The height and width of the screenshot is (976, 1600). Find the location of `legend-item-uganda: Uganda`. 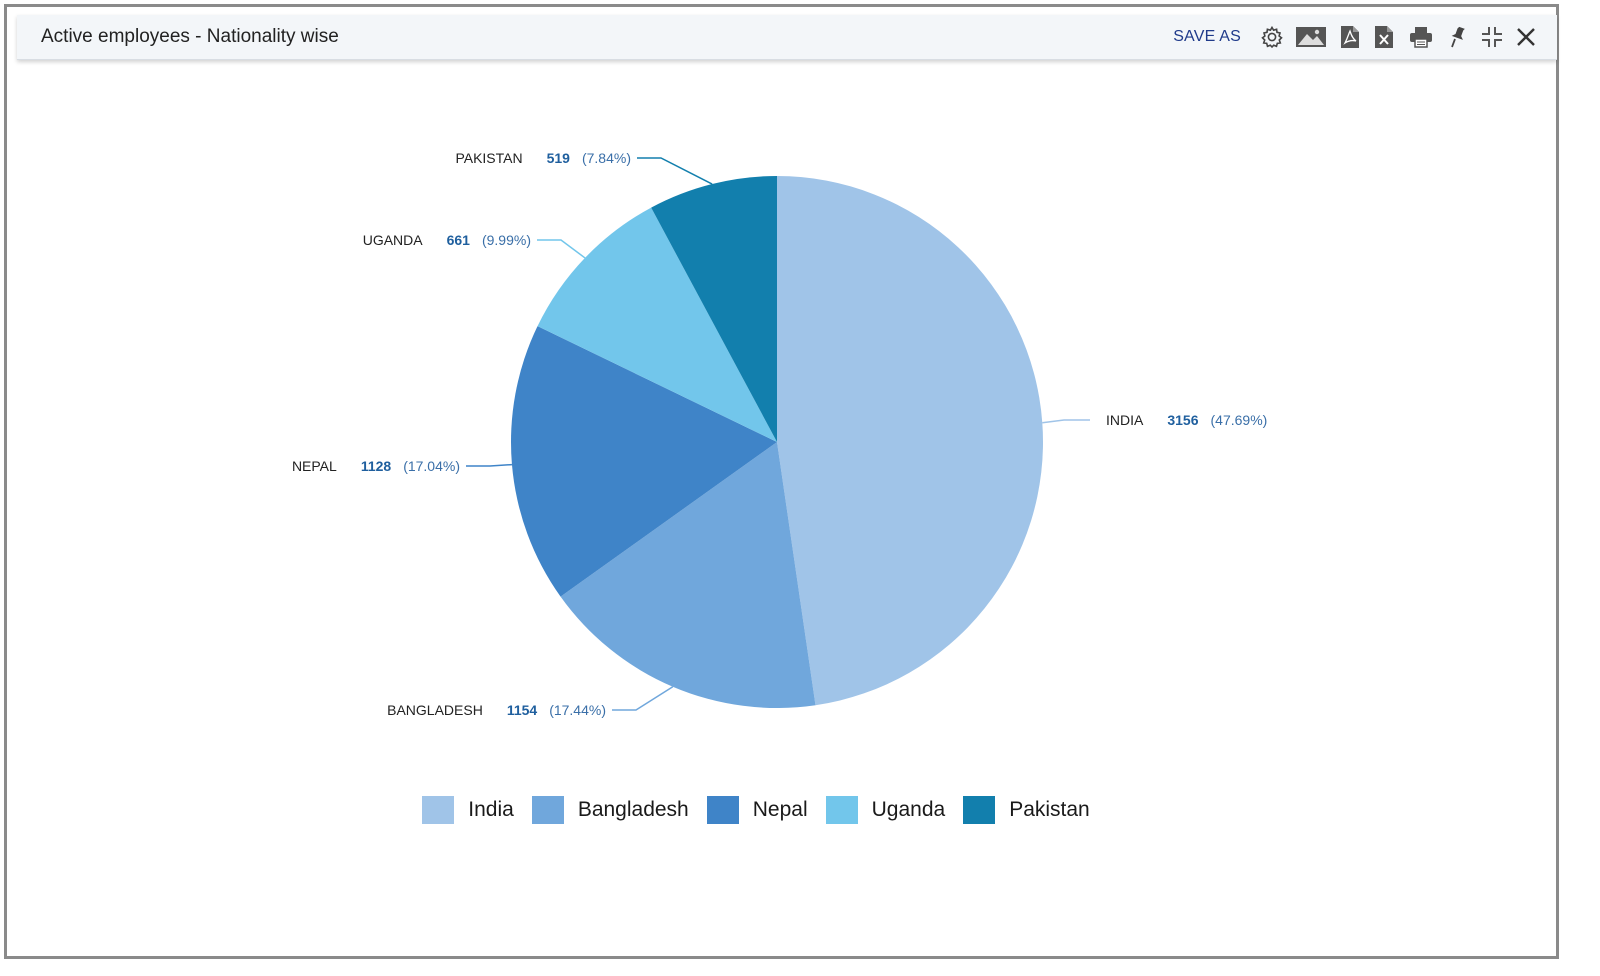

legend-item-uganda: Uganda is located at coordinates (885, 810).